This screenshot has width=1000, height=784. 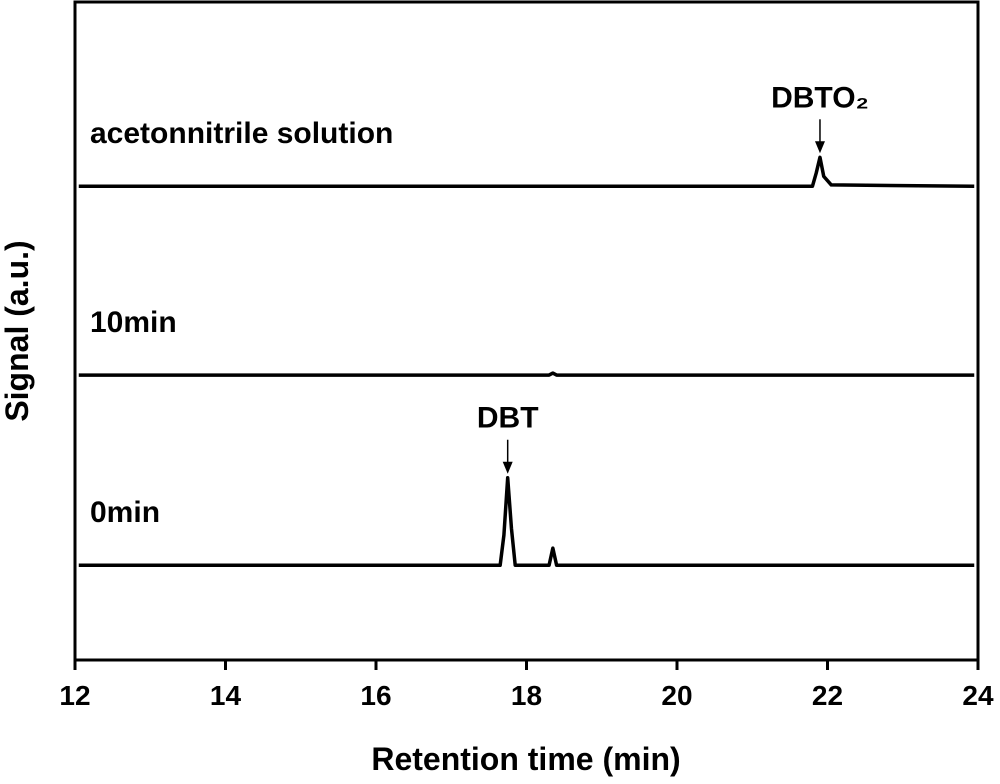 What do you see at coordinates (508, 418) in the screenshot?
I see `annotation: DBT` at bounding box center [508, 418].